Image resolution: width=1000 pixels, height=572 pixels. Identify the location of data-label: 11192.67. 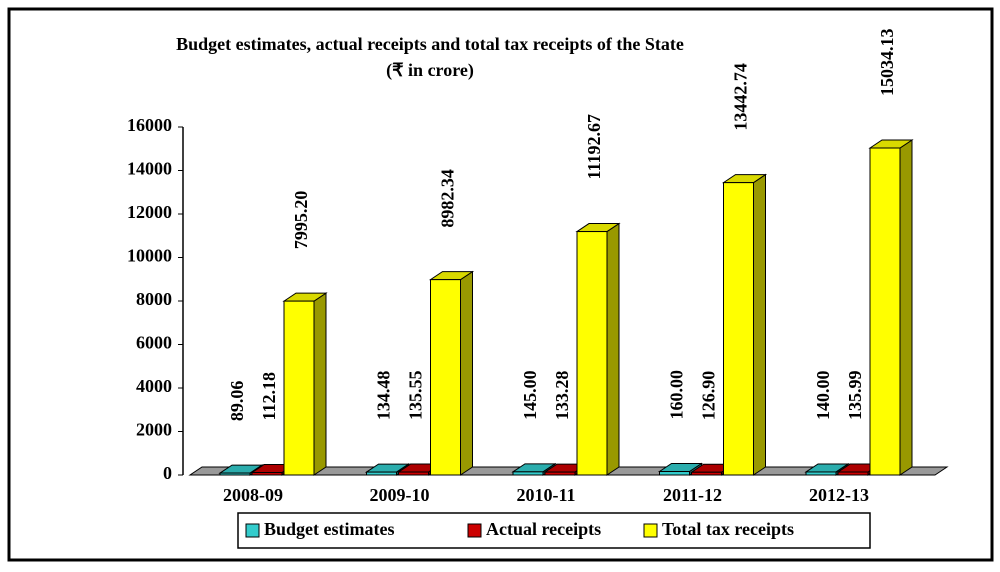
(594, 147).